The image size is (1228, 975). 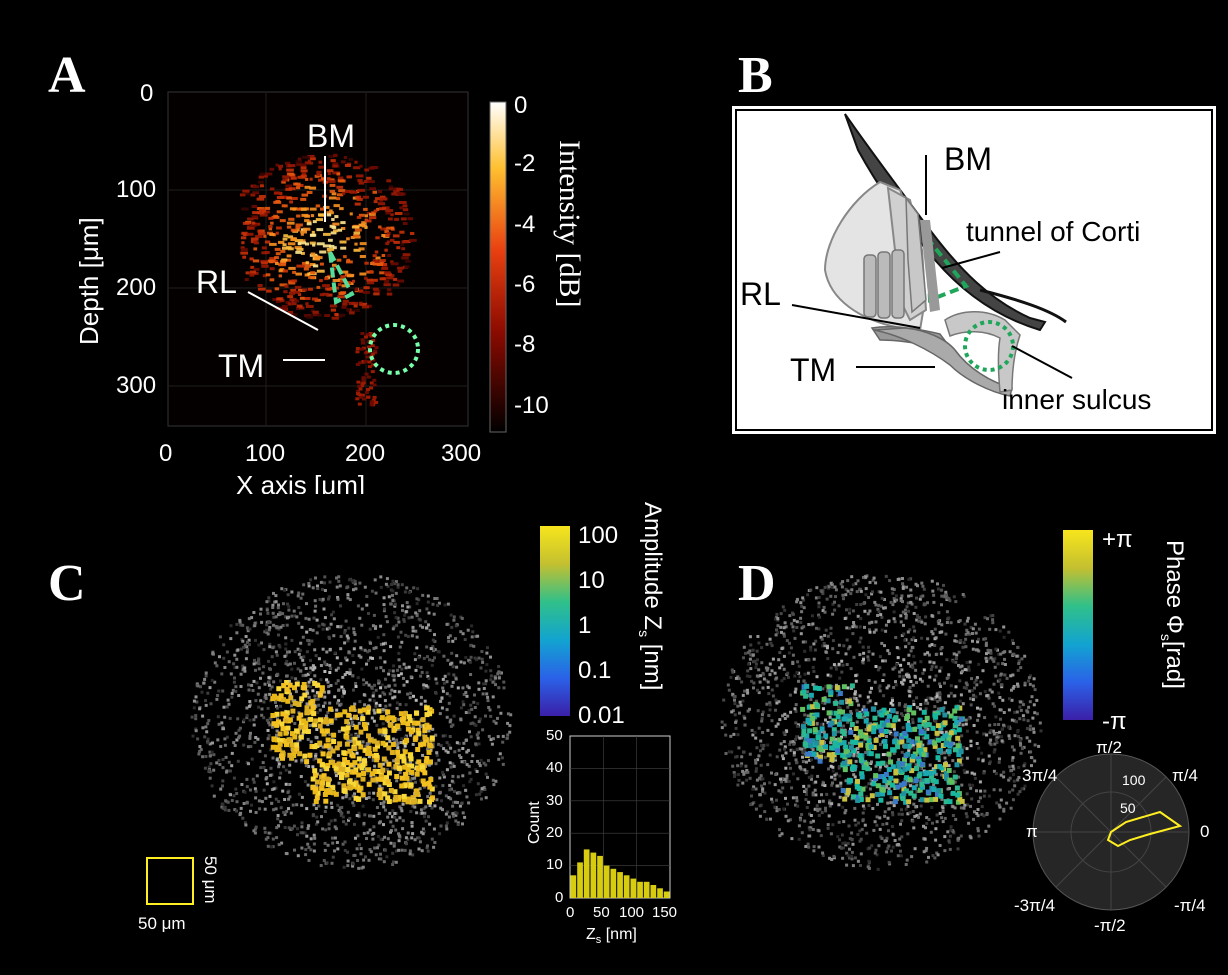 What do you see at coordinates (601, 912) in the screenshot?
I see `hist-xtick: 50` at bounding box center [601, 912].